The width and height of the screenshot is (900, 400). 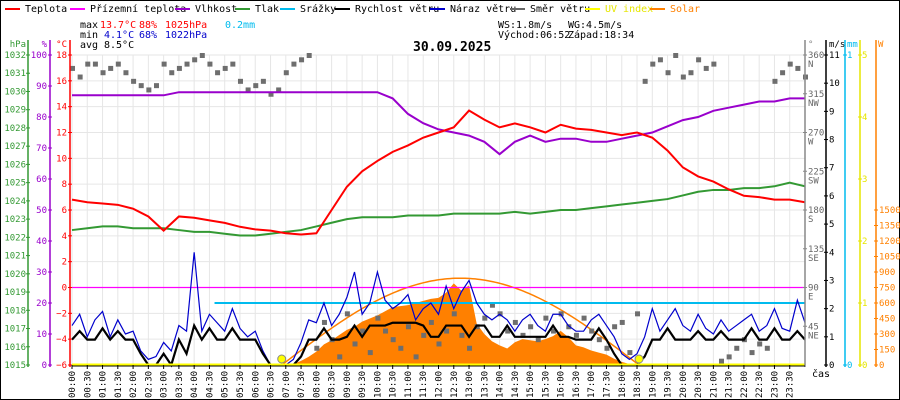 What do you see at coordinates (831, 366) in the screenshot?
I see `wind-axis-tick-label: 0` at bounding box center [831, 366].